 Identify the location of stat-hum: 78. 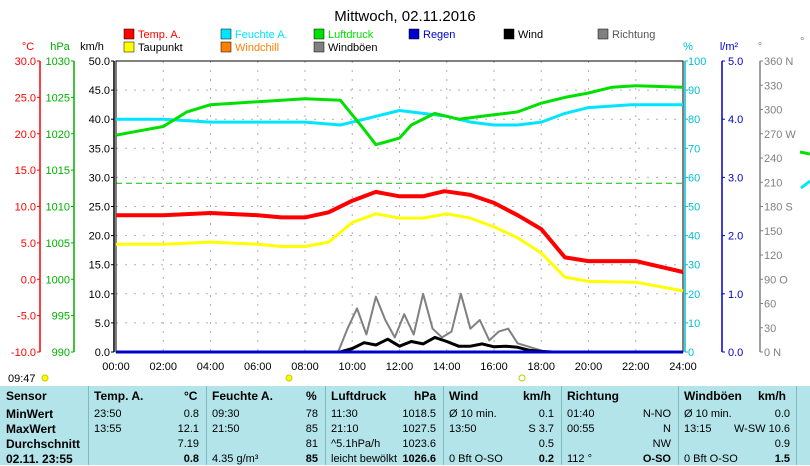
(311, 414).